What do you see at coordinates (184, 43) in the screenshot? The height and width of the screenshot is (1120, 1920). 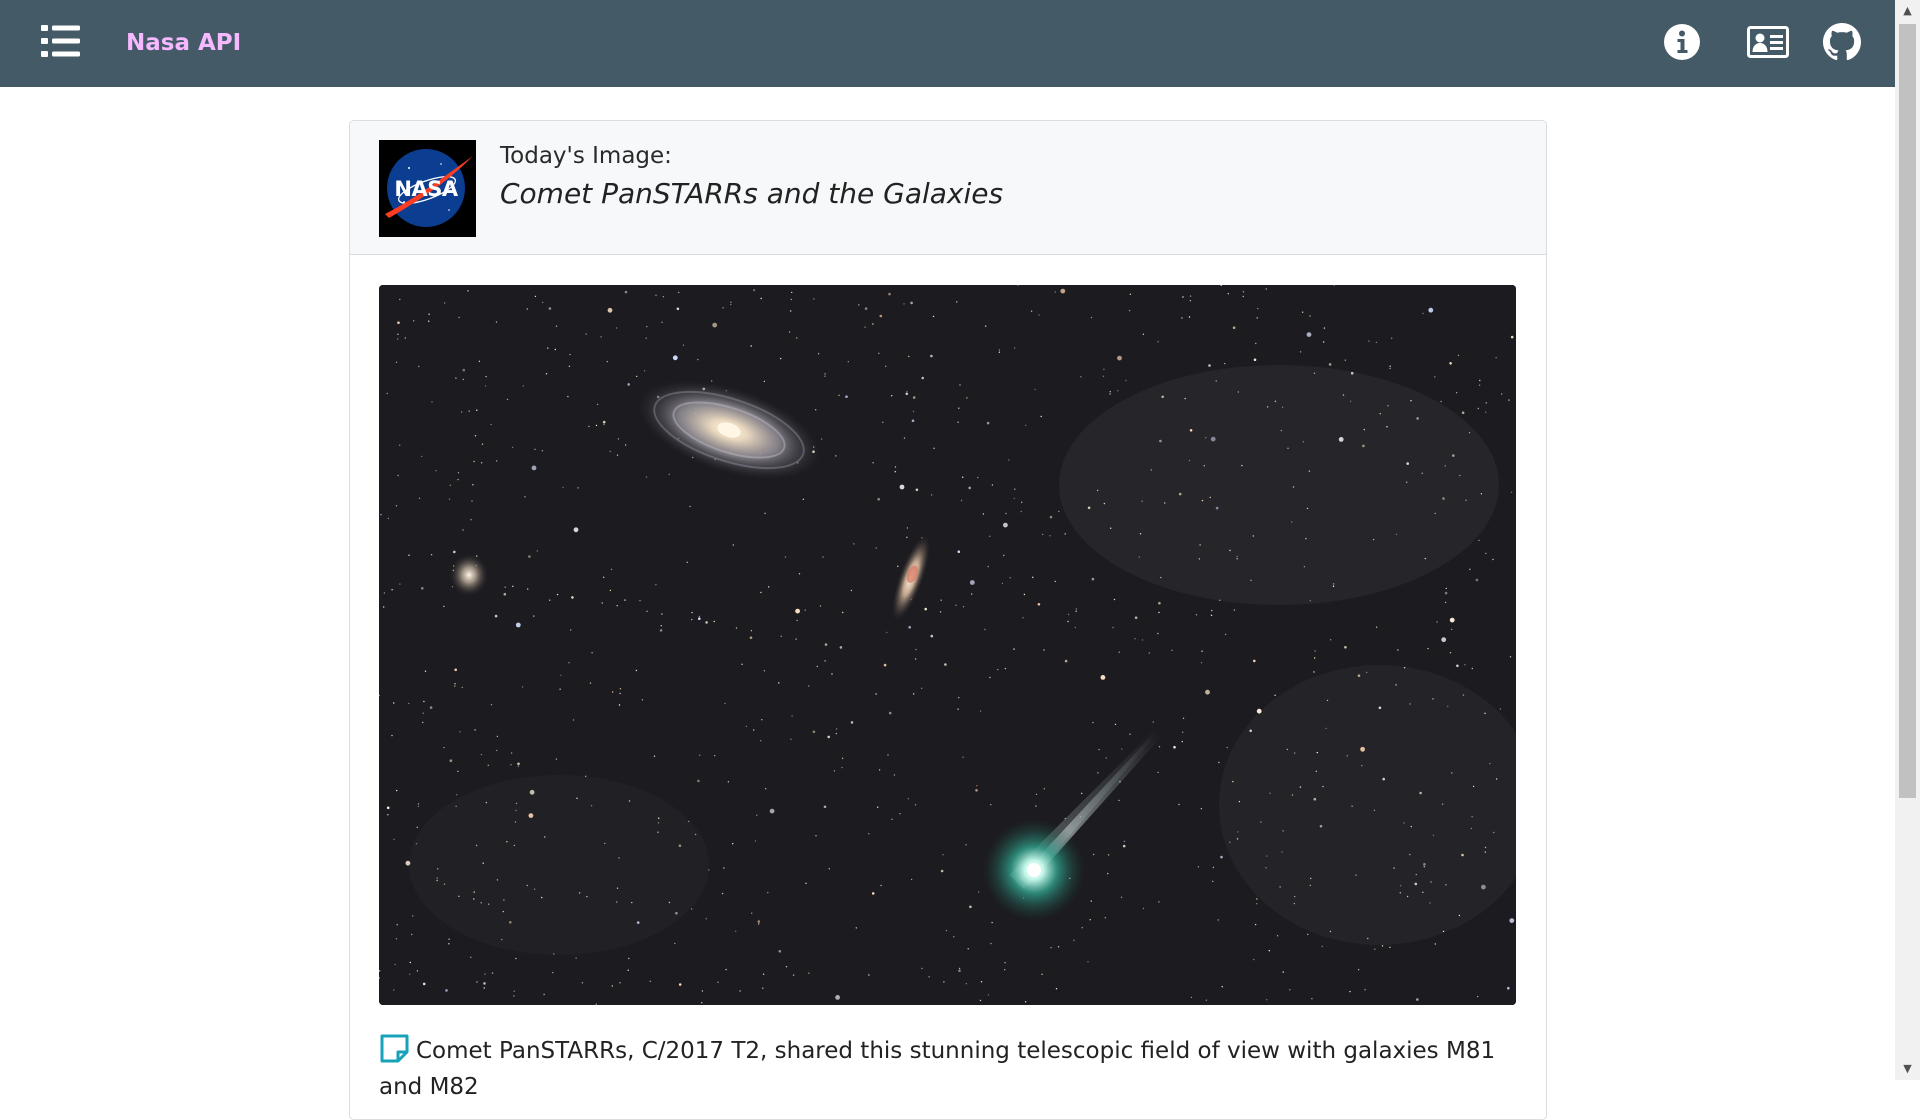 I see `brand-link: Nasa API` at bounding box center [184, 43].